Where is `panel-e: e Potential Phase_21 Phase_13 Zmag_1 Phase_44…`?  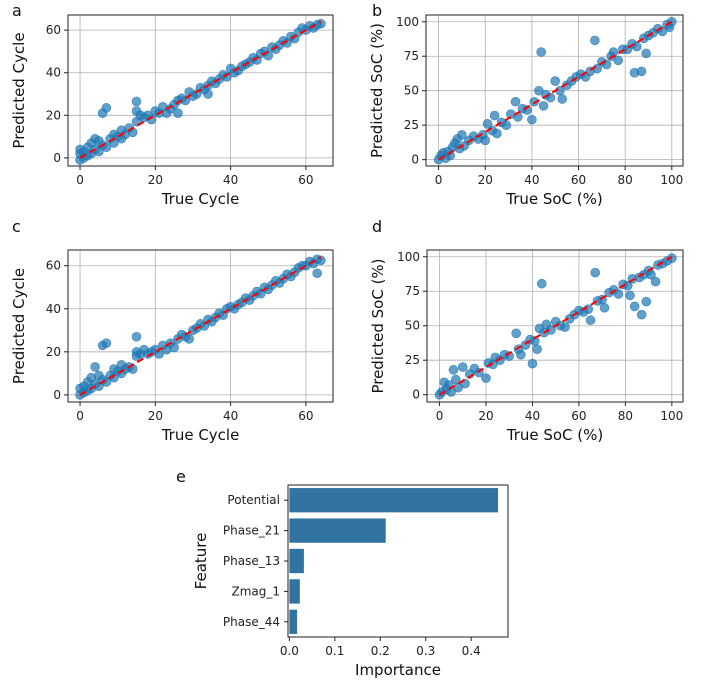
panel-e: e Potential Phase_21 Phase_13 Zmag_1 Phase_44… is located at coordinates (342, 573).